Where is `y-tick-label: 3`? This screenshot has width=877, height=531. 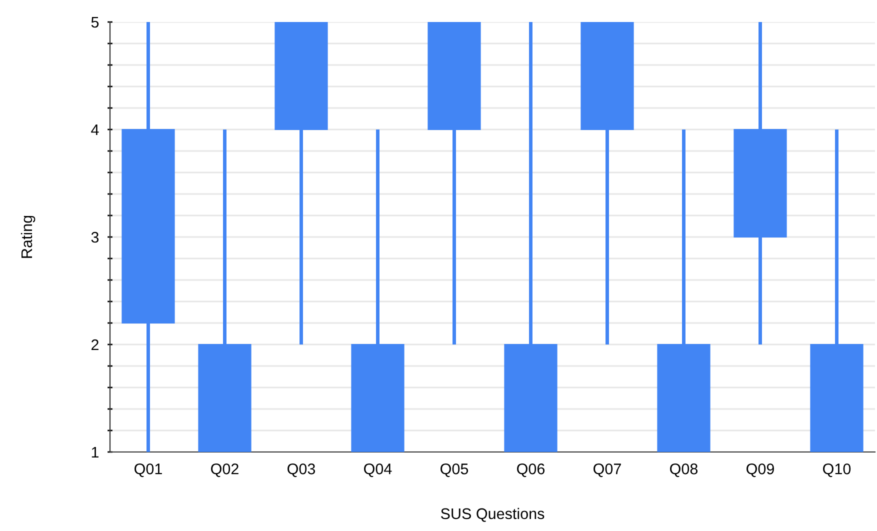 y-tick-label: 3 is located at coordinates (95, 237).